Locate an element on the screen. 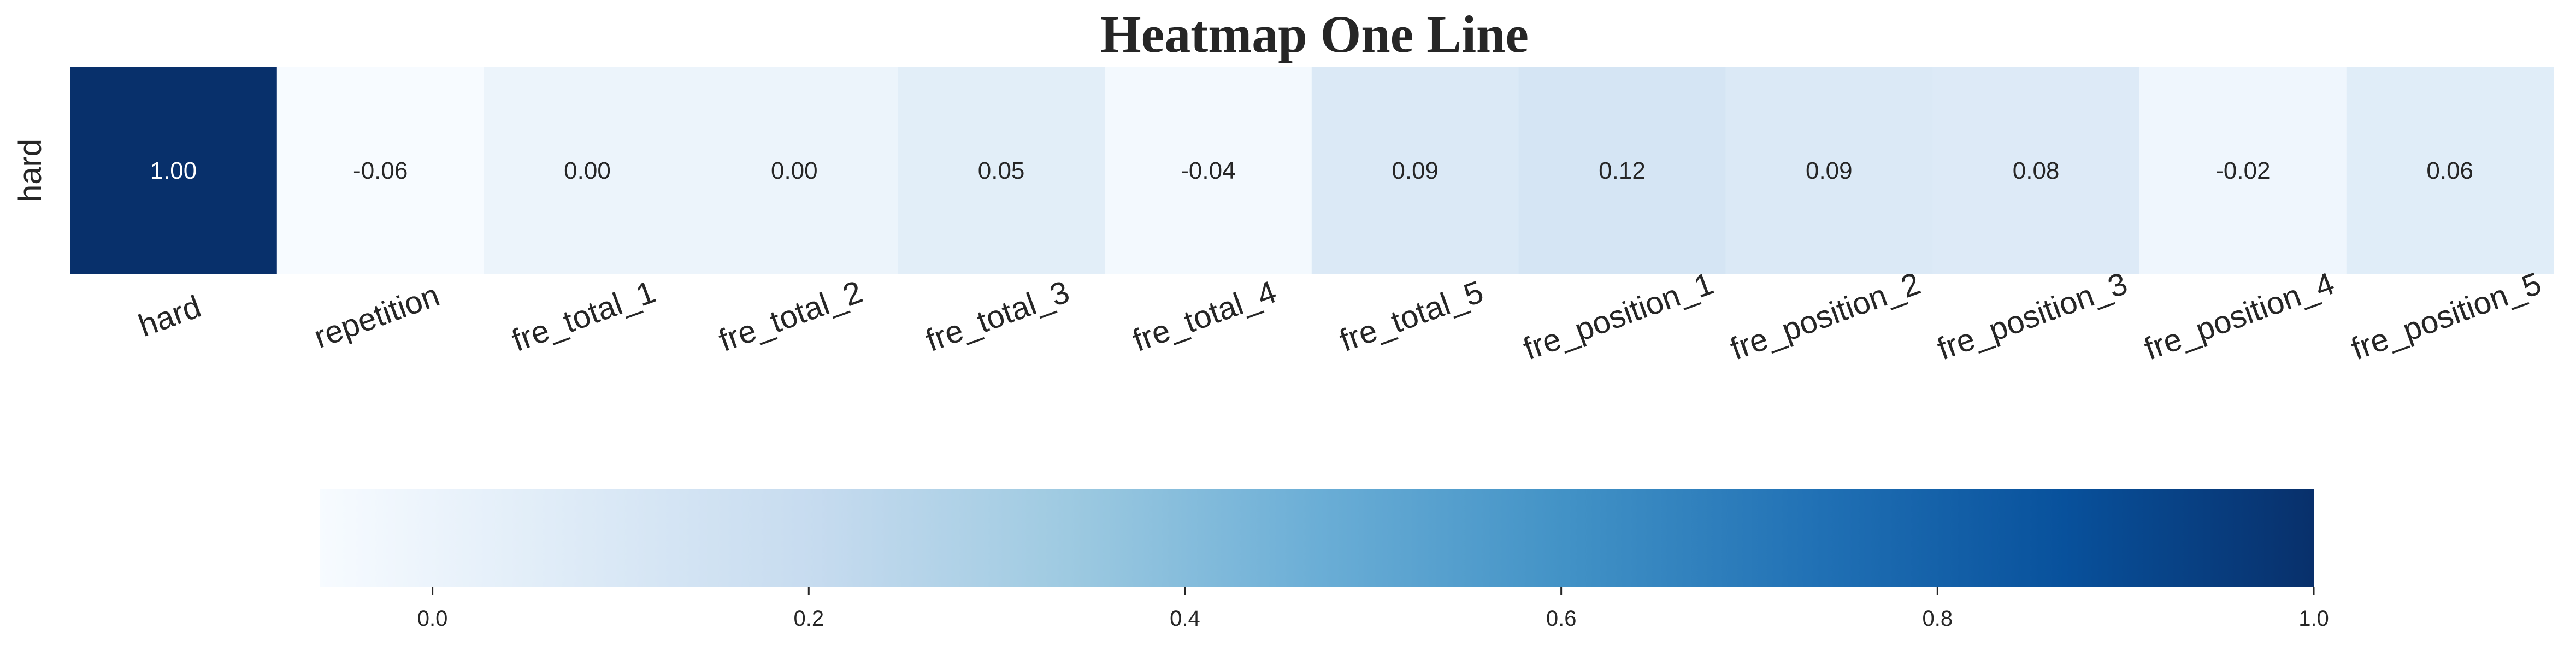 The height and width of the screenshot is (647, 2576). cell-value-label: 1.00 is located at coordinates (173, 171).